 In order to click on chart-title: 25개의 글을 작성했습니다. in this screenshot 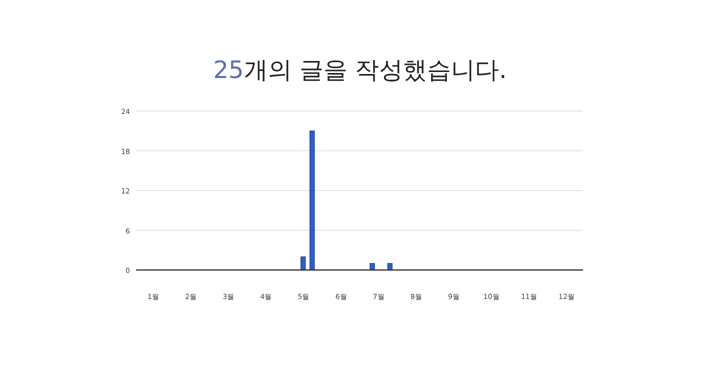, I will do `click(360, 70)`.